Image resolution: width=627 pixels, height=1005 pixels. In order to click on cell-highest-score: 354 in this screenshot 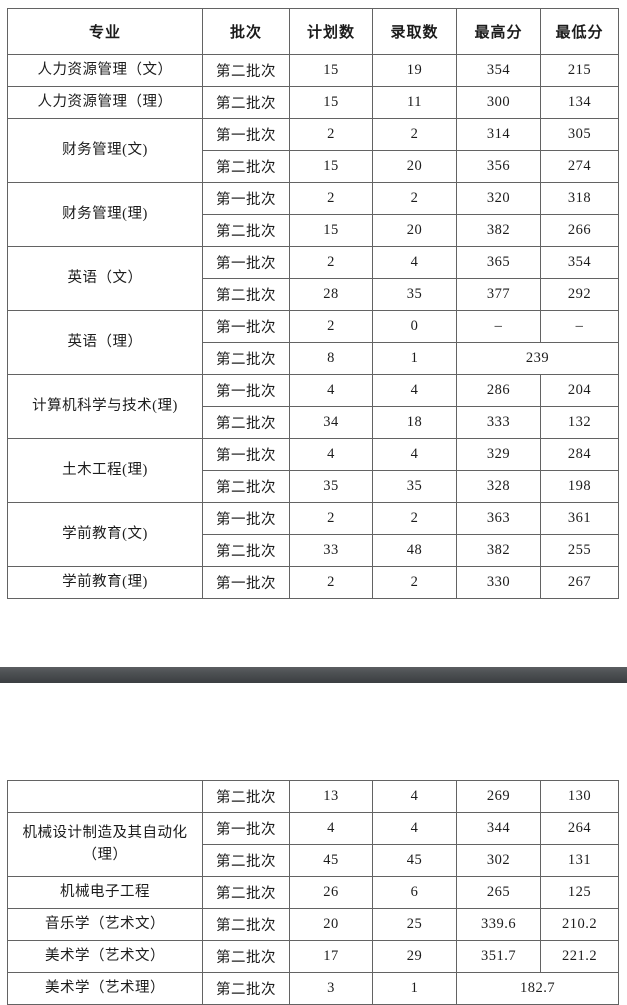, I will do `click(498, 70)`.